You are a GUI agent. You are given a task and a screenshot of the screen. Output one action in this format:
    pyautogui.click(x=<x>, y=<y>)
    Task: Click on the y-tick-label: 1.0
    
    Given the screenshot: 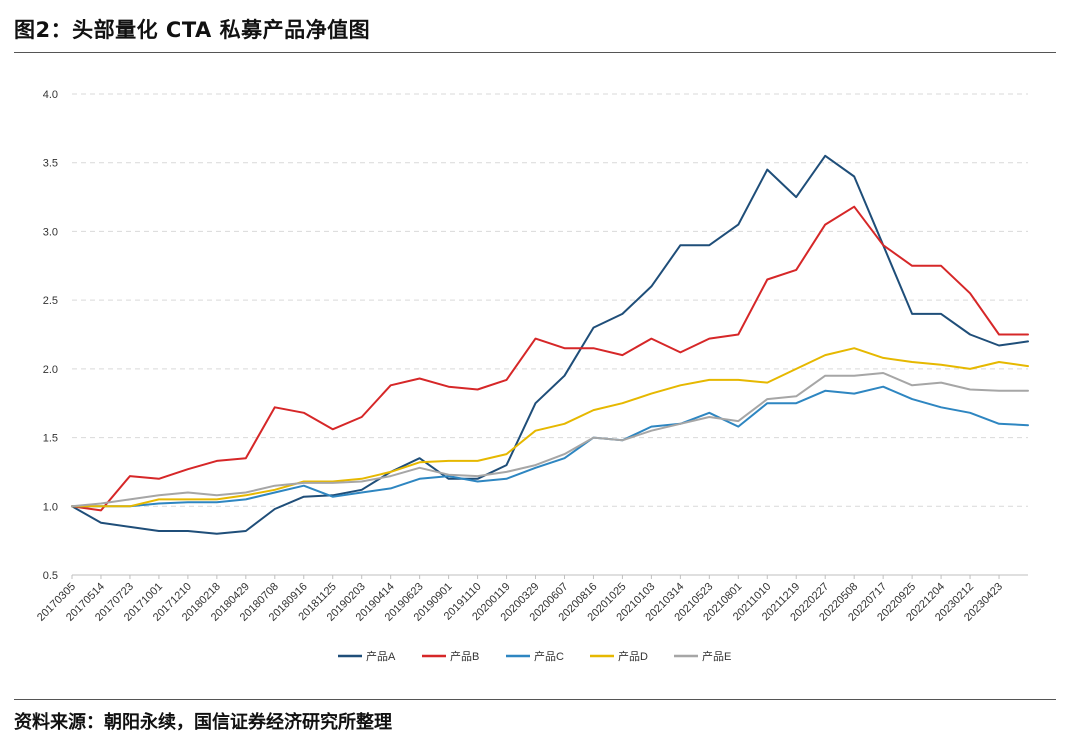 What is the action you would take?
    pyautogui.click(x=50, y=507)
    